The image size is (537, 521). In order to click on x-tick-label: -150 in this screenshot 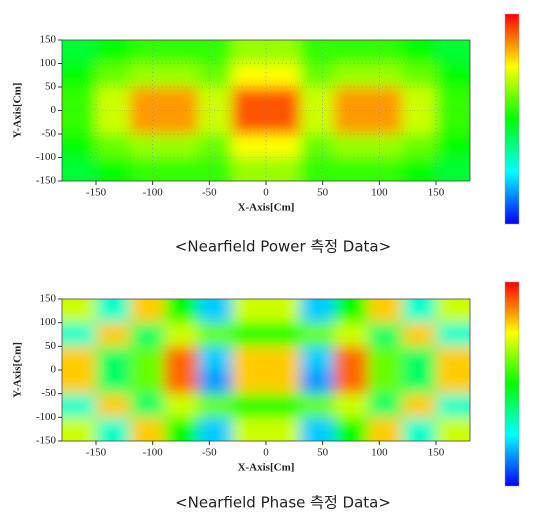, I will do `click(96, 193)`.